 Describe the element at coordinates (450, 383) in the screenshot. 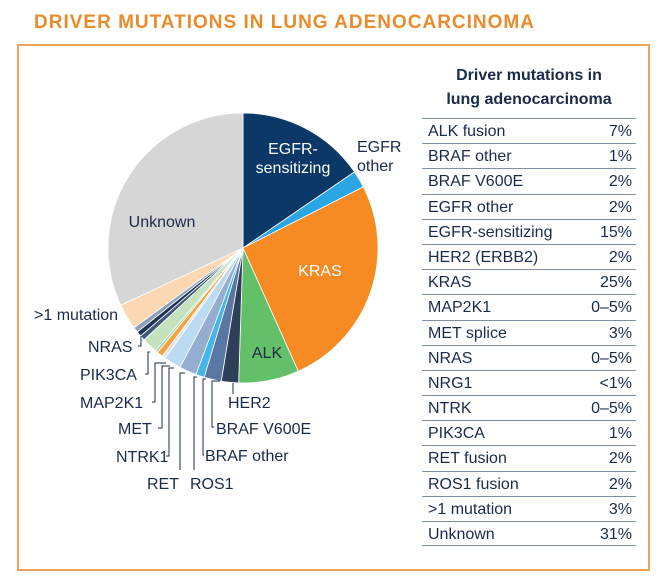

I see `row-name: NRG1` at that location.